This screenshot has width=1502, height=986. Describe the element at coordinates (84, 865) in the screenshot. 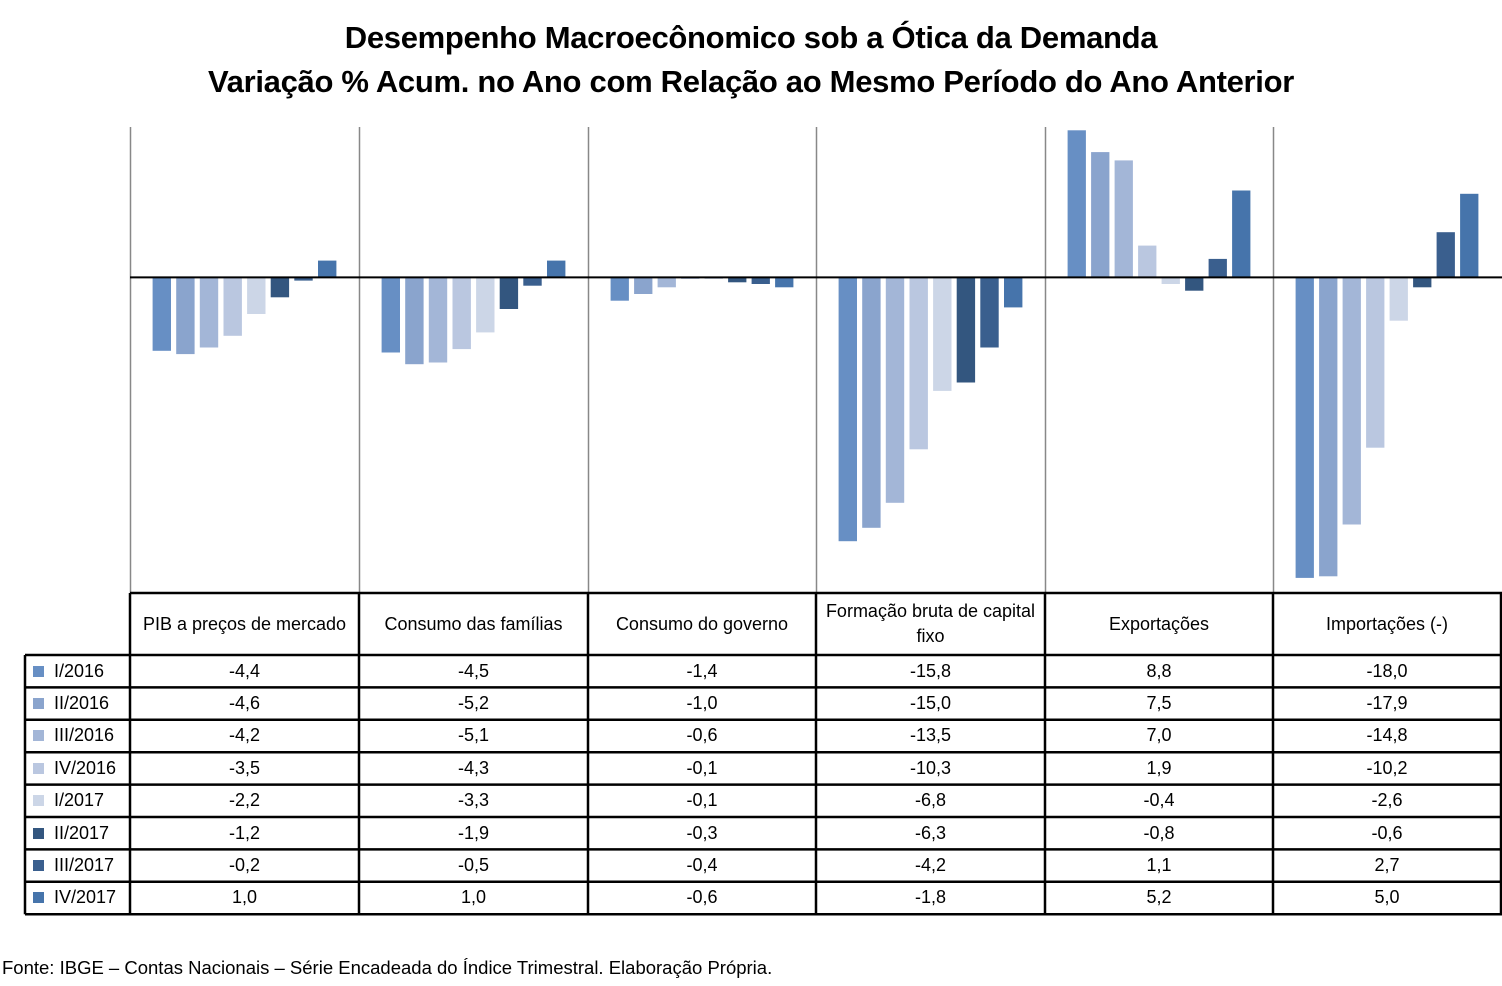

I see `legend-label: III/2017` at that location.